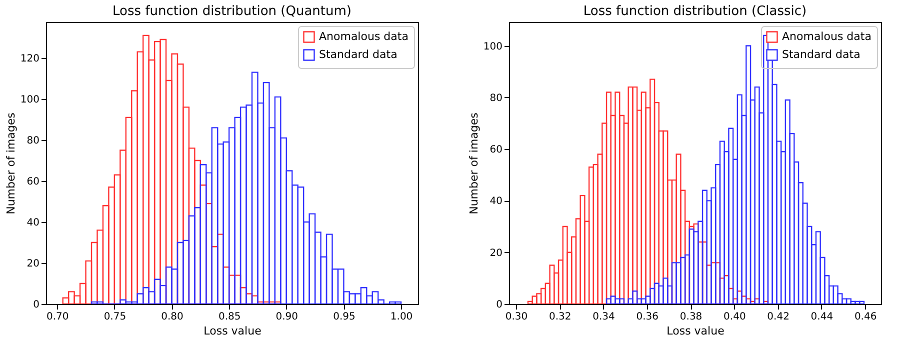  Describe the element at coordinates (115, 317) in the screenshot. I see `x-tick-label: 0.75` at that location.